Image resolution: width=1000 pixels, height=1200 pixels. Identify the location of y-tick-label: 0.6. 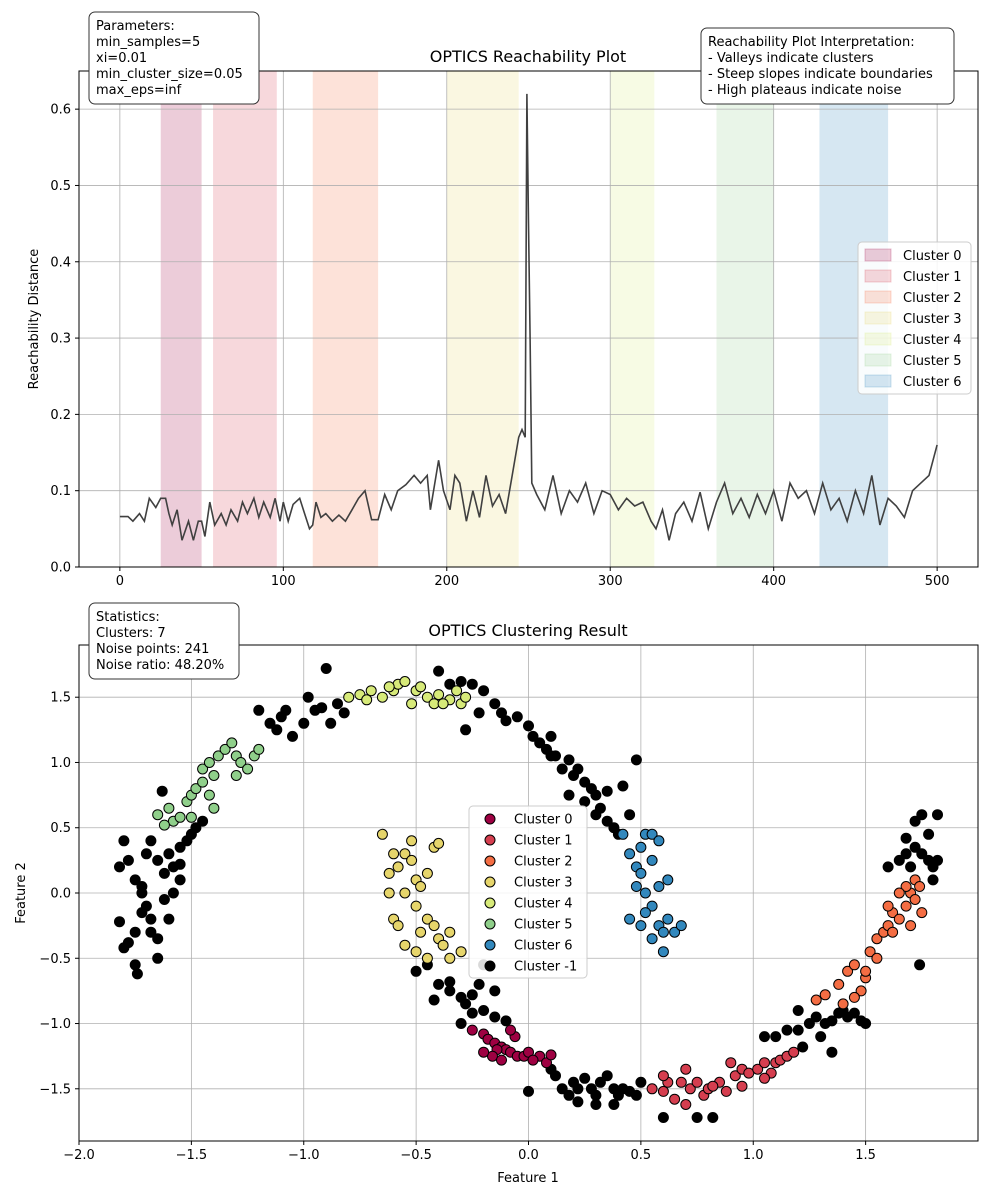
(60, 110).